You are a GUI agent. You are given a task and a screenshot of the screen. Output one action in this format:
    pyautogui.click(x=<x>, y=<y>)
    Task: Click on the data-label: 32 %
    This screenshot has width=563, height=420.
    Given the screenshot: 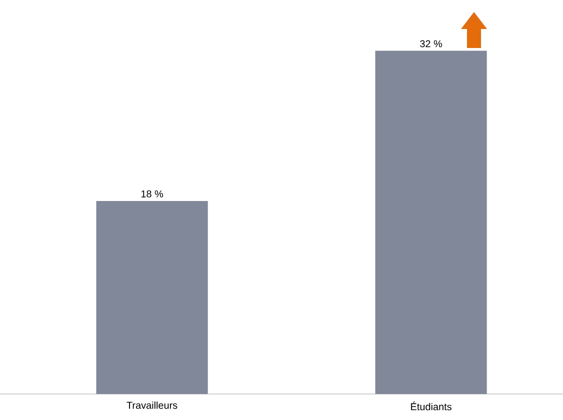 What is the action you would take?
    pyautogui.click(x=431, y=44)
    